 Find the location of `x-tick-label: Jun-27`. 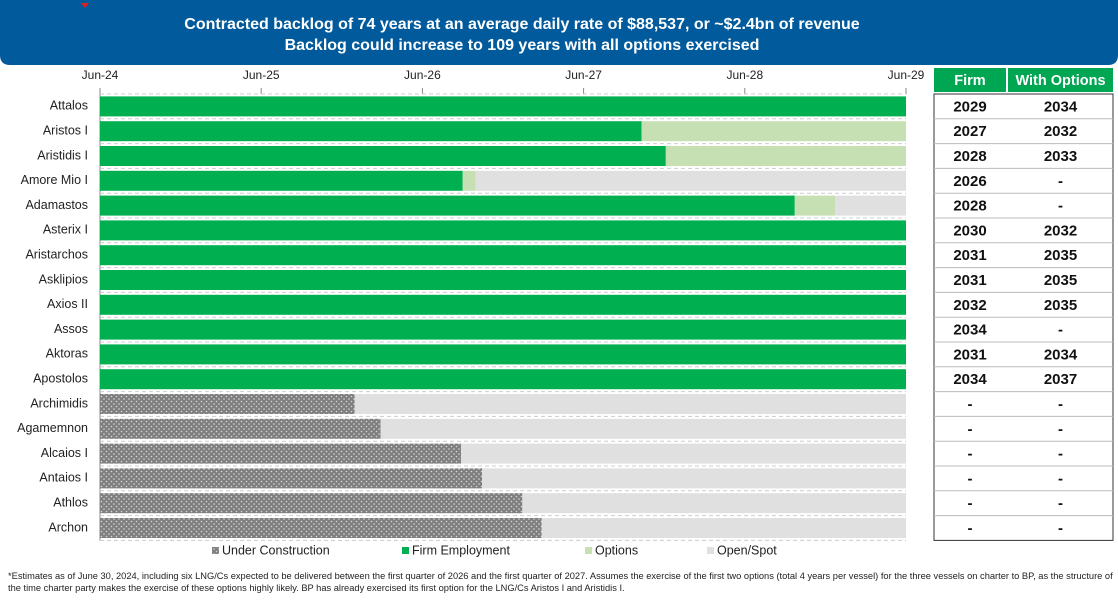

x-tick-label: Jun-27 is located at coordinates (583, 75).